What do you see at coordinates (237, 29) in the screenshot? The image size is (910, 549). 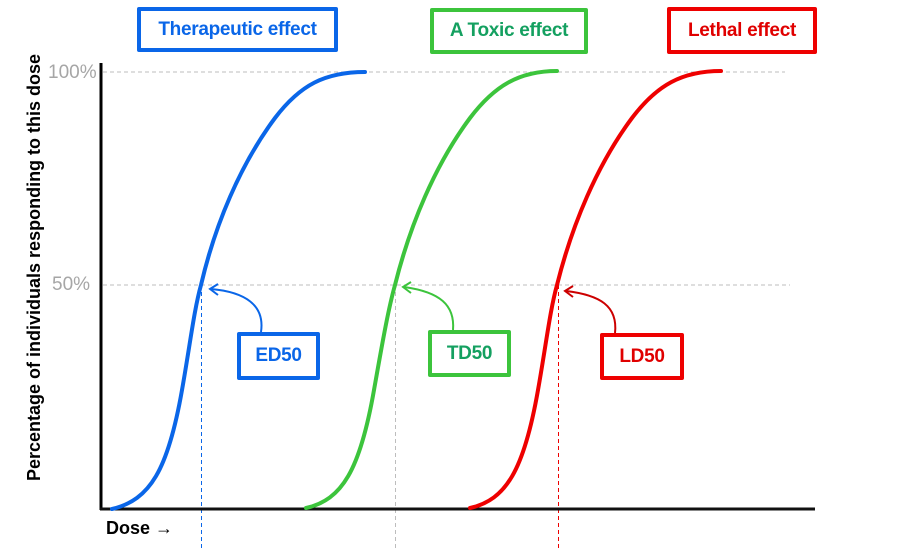 I see `therapeutic-effect-label: Therapeutic effect` at bounding box center [237, 29].